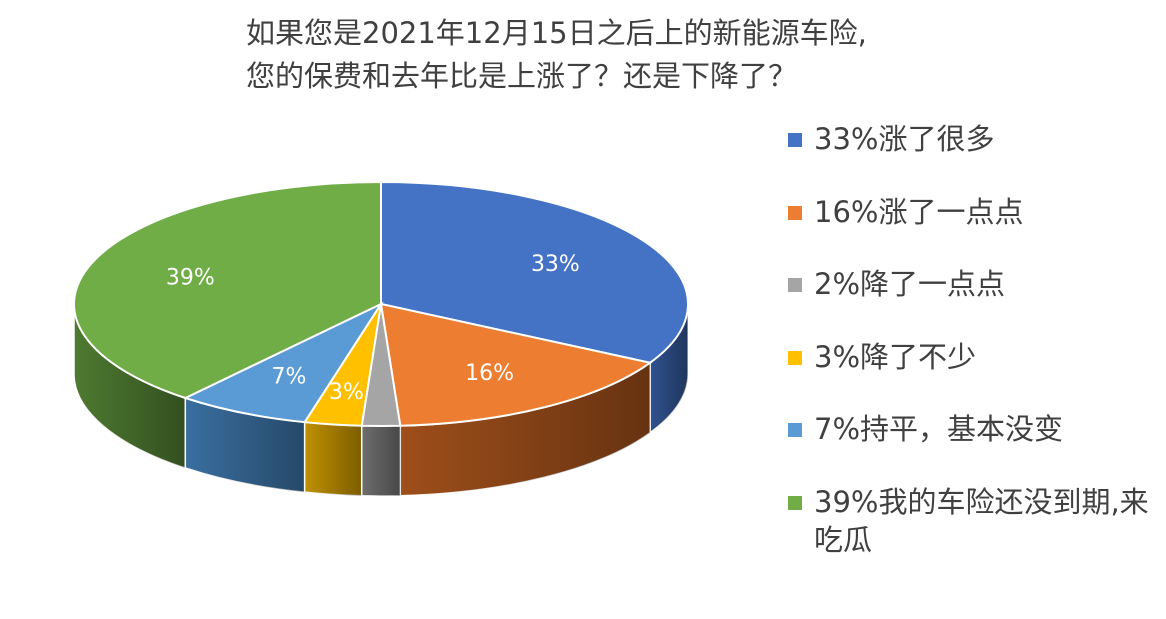 This screenshot has width=1166, height=619. What do you see at coordinates (190, 278) in the screenshot?
I see `pie-data-label-not_due: 39%` at bounding box center [190, 278].